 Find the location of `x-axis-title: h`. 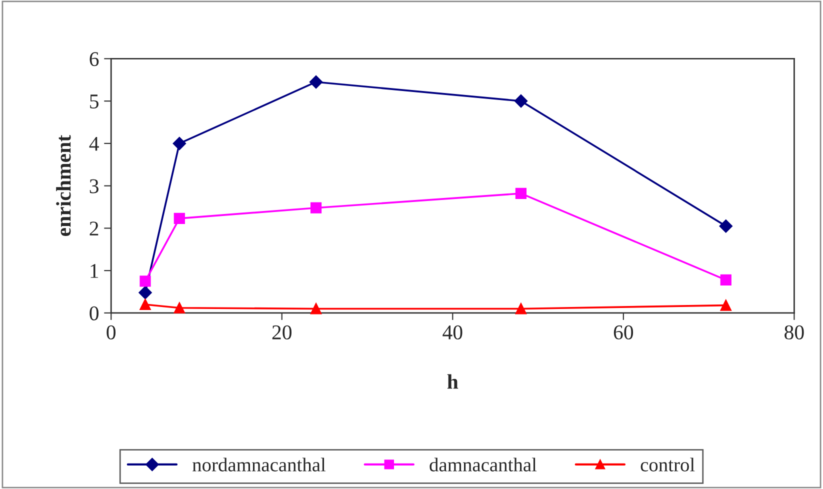

x-axis-title: h is located at coordinates (452, 381).